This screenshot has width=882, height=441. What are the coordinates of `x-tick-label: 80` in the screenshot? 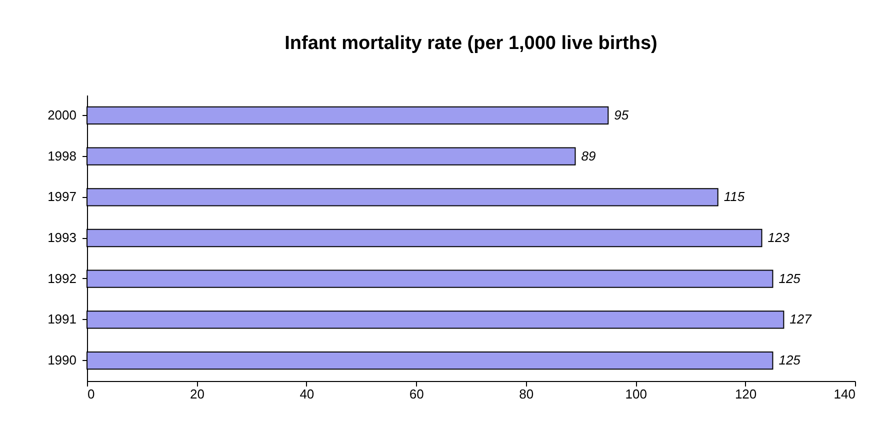 It's located at (526, 394).